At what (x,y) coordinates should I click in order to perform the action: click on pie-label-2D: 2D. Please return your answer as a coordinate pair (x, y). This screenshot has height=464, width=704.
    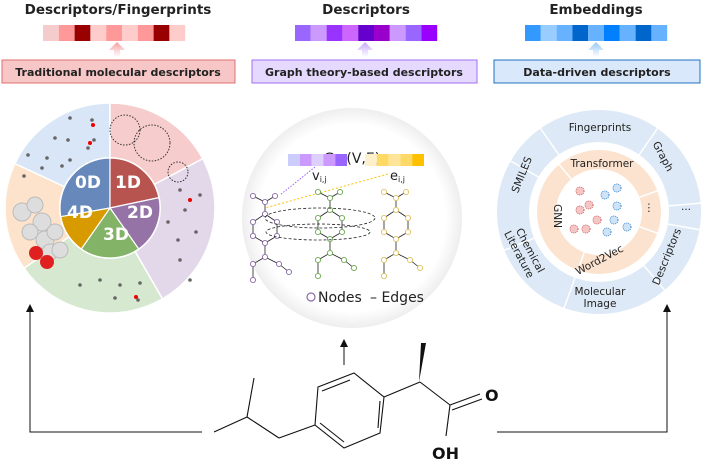
    Looking at the image, I should click on (140, 213).